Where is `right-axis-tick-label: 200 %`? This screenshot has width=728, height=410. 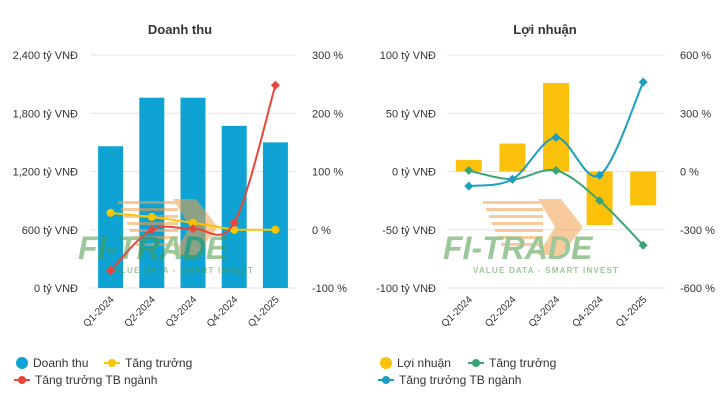
right-axis-tick-label: 200 % is located at coordinates (327, 114).